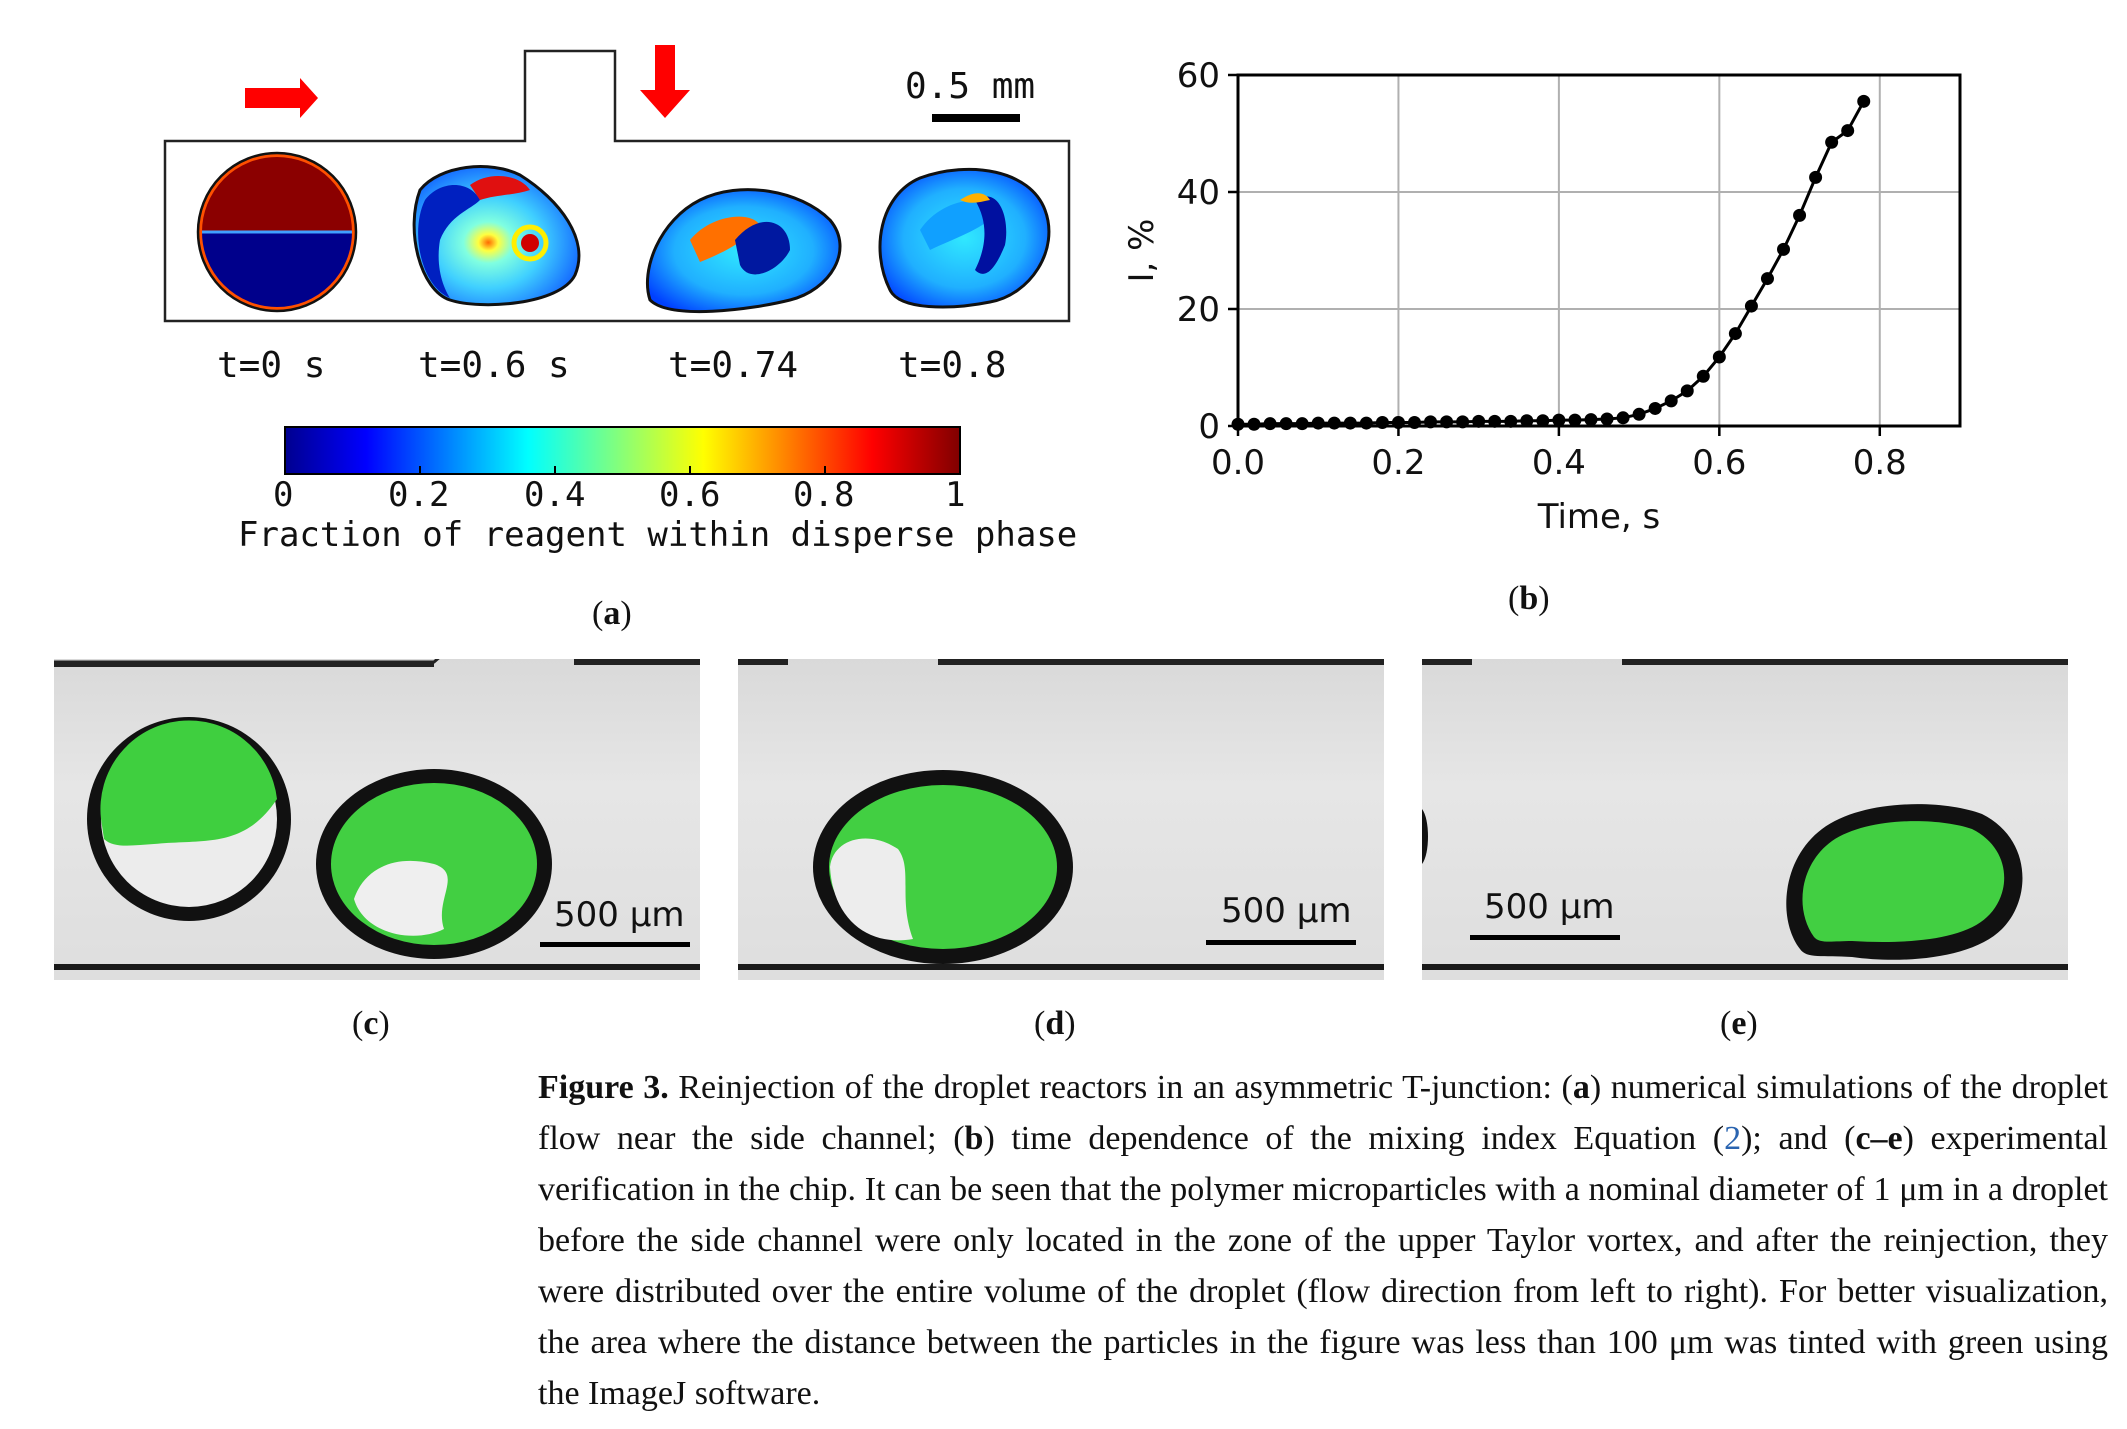 The width and height of the screenshot is (2127, 1429). I want to click on colorbar-tick-5: 1, so click(955, 495).